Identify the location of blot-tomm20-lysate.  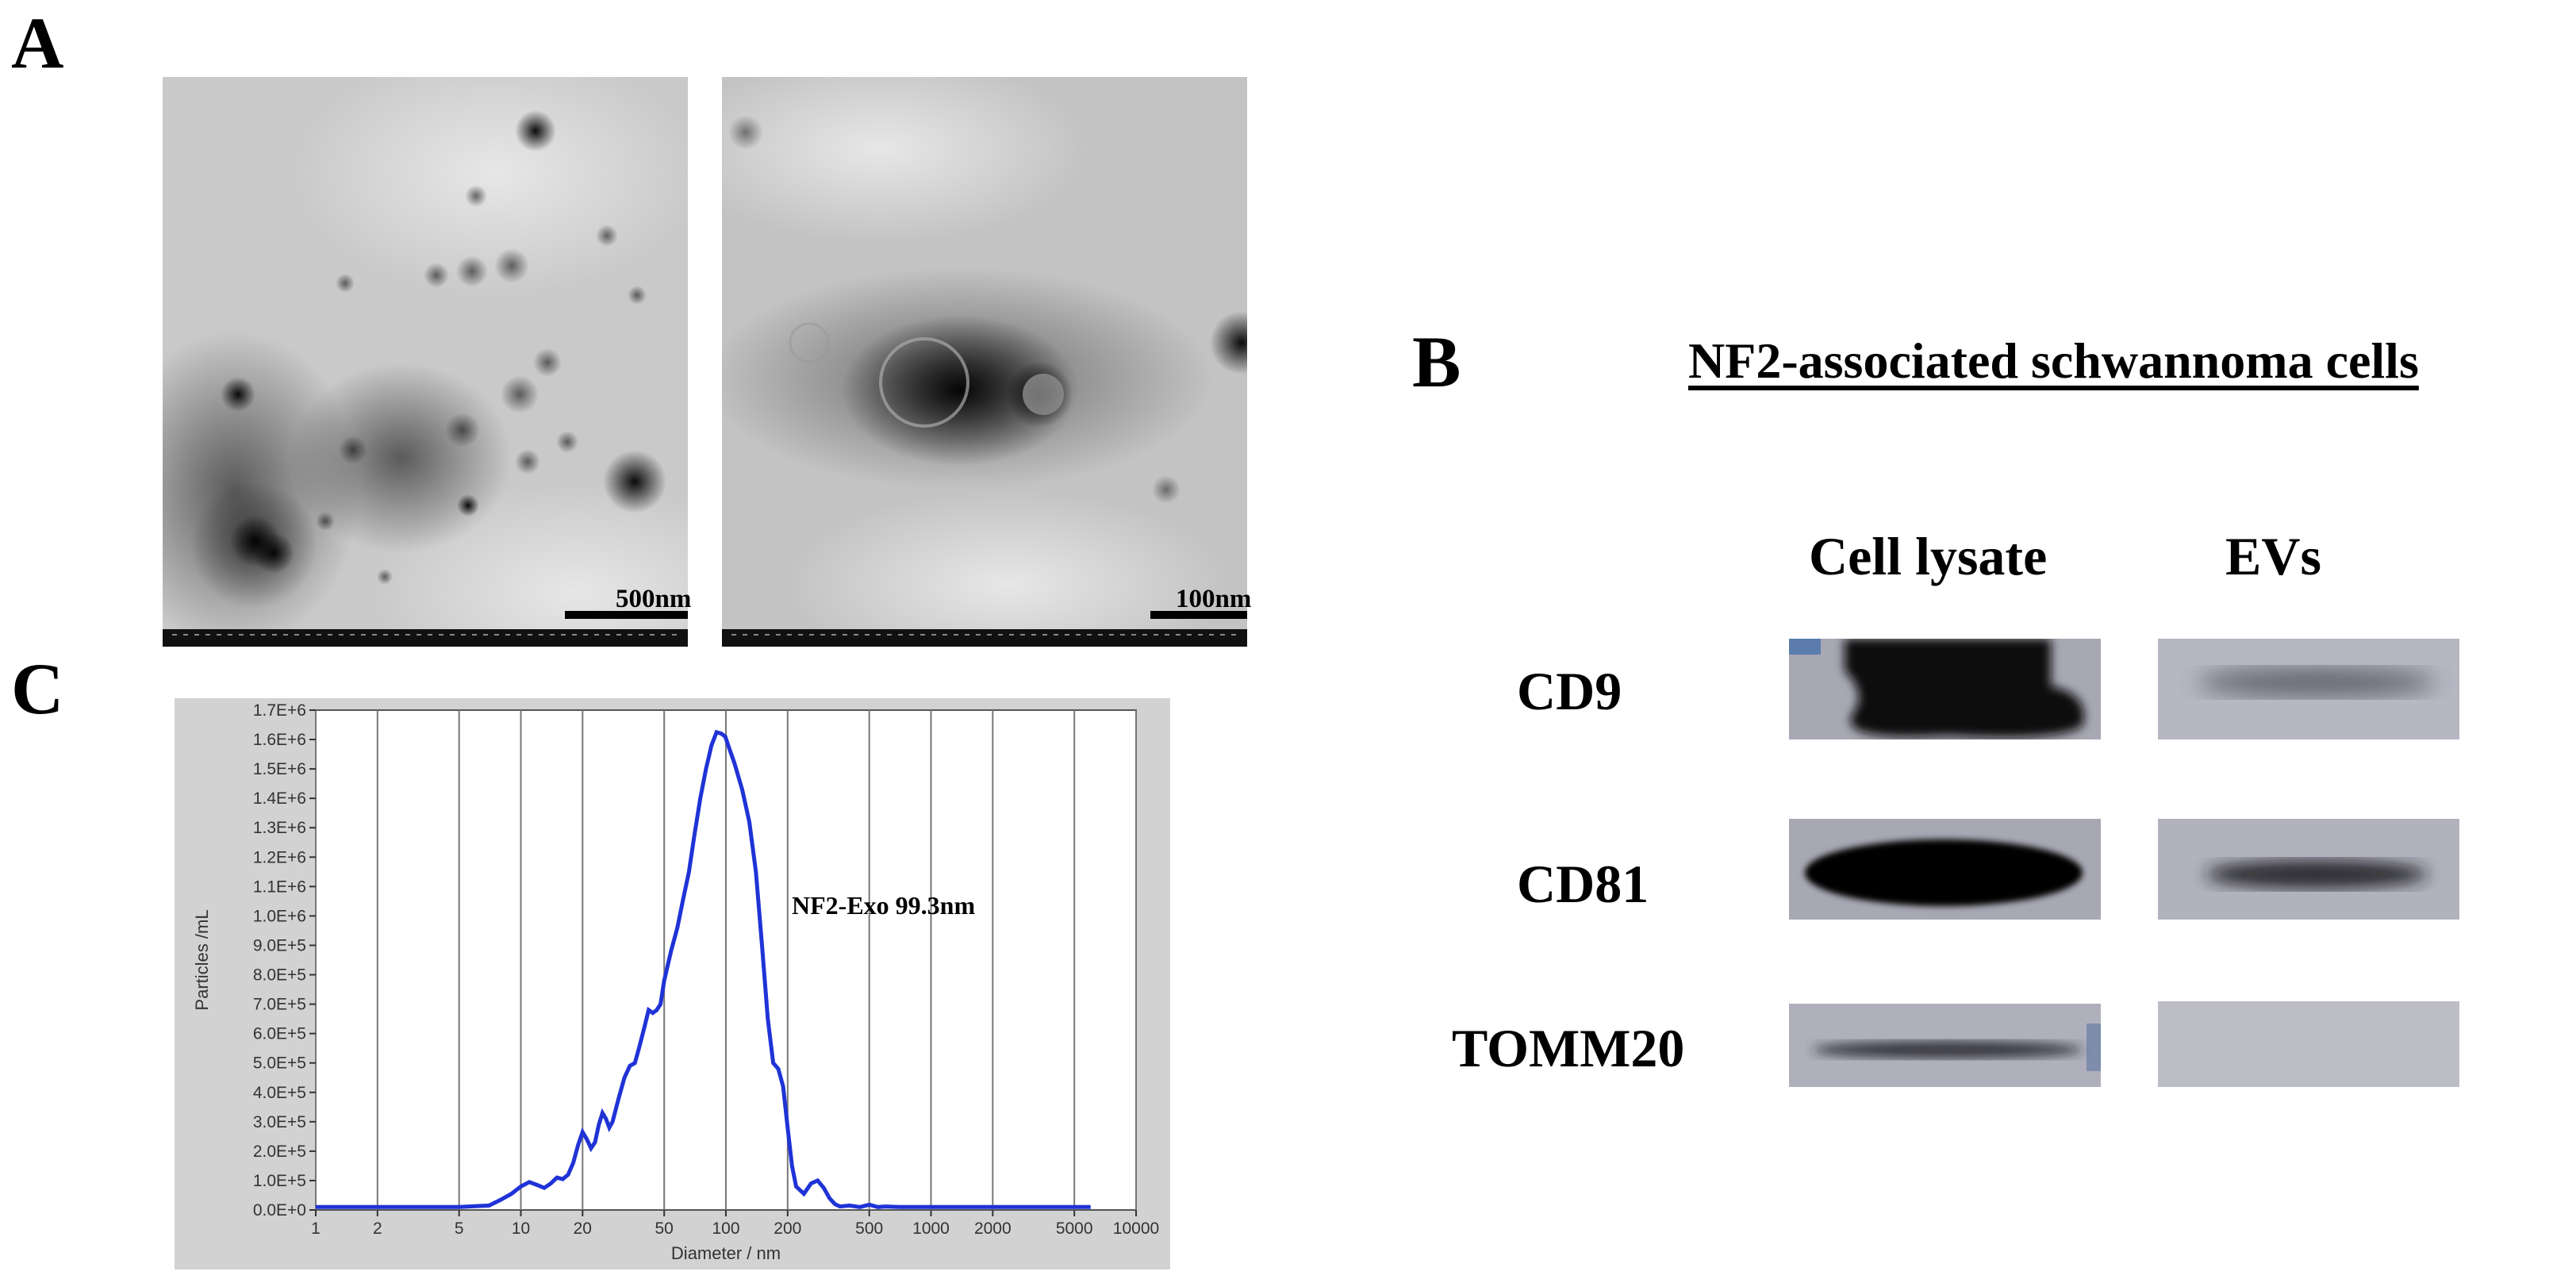
(1945, 1045).